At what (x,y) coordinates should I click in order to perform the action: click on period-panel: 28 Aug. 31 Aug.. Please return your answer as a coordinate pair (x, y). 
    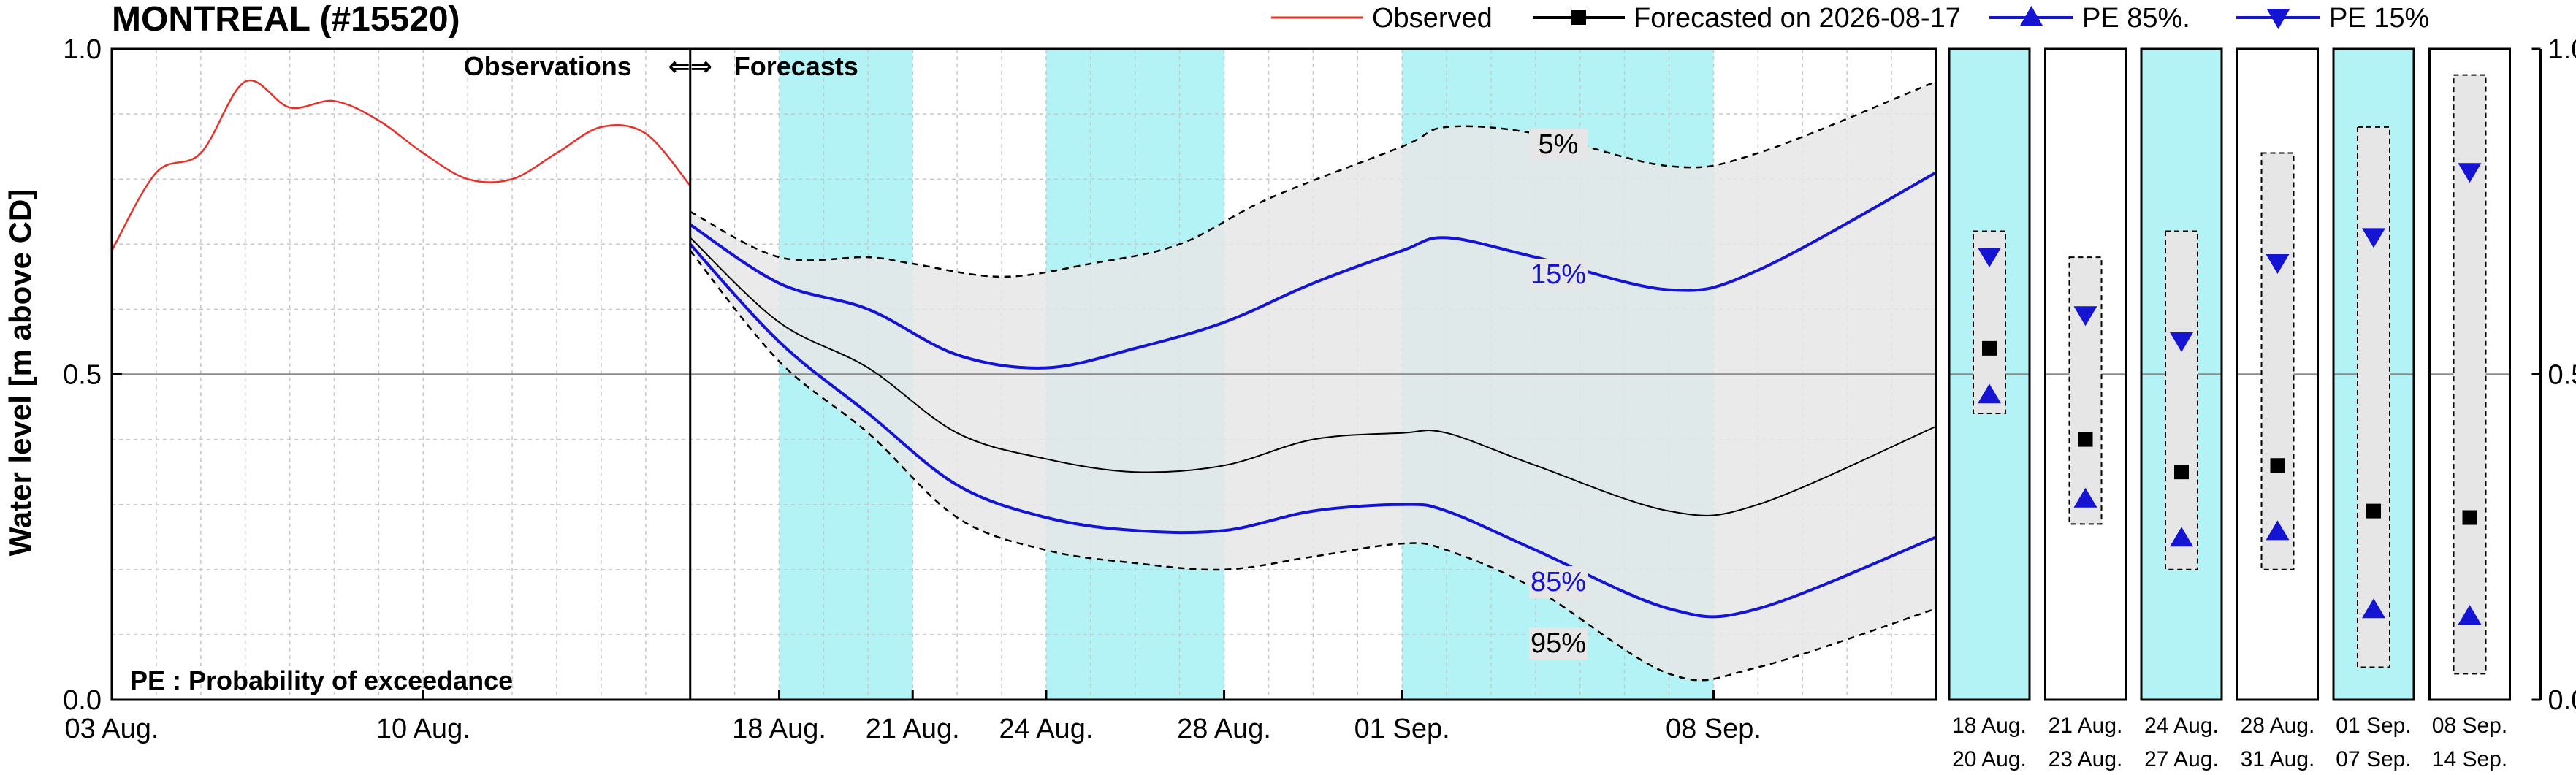
    Looking at the image, I should click on (2277, 409).